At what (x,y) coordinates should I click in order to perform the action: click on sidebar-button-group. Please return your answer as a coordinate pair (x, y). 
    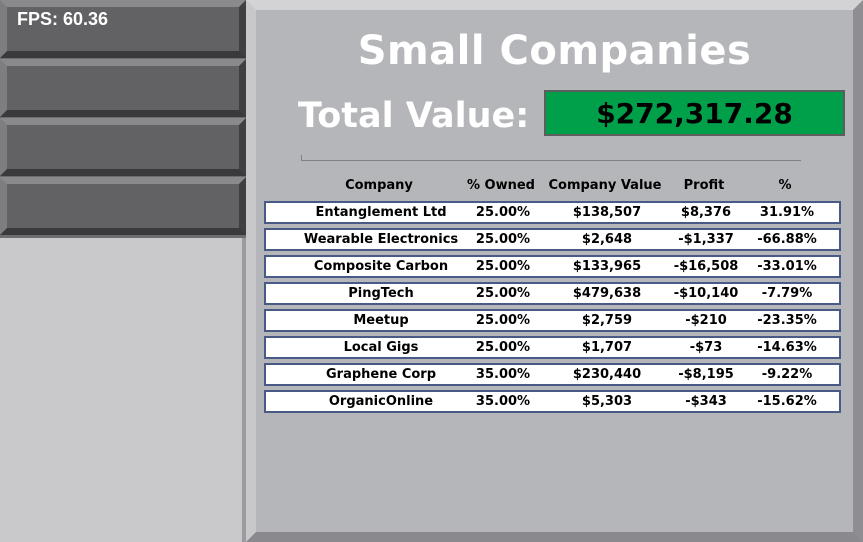
    Looking at the image, I should click on (123, 119).